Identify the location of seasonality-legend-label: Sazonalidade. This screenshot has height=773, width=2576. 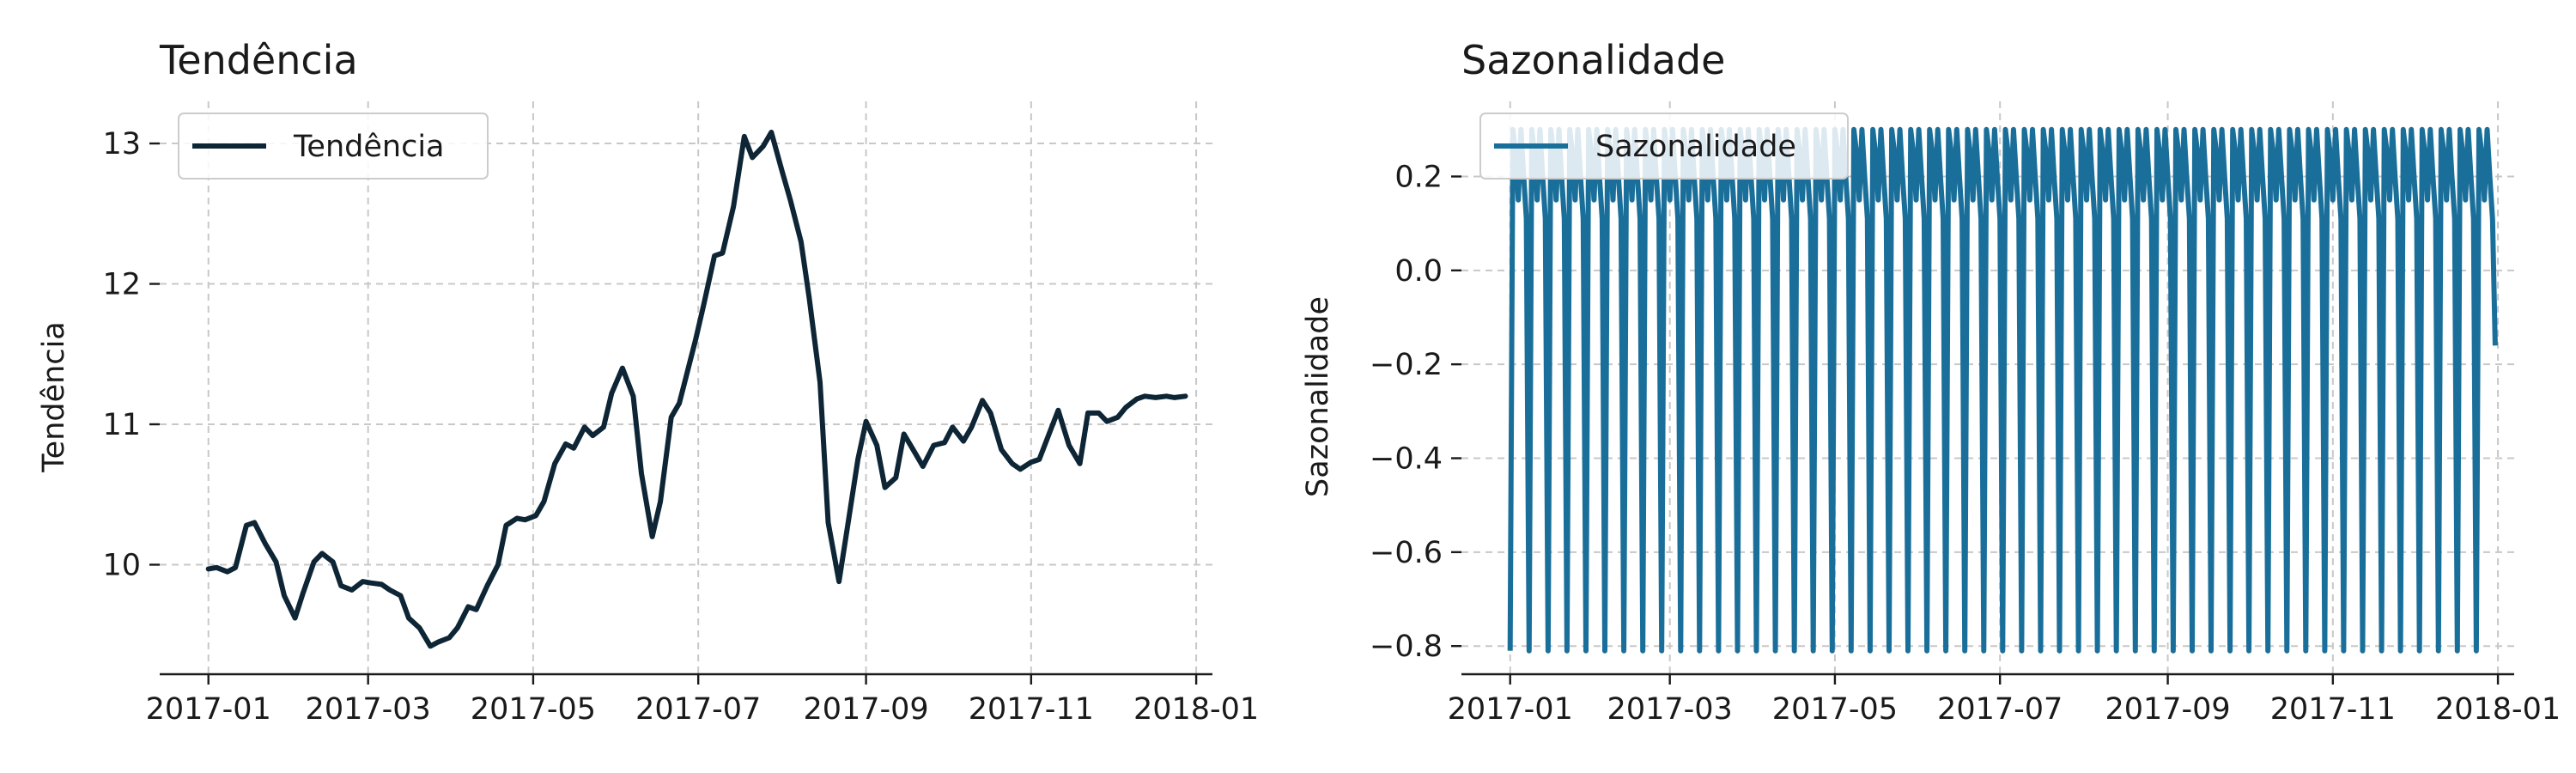
(1696, 147).